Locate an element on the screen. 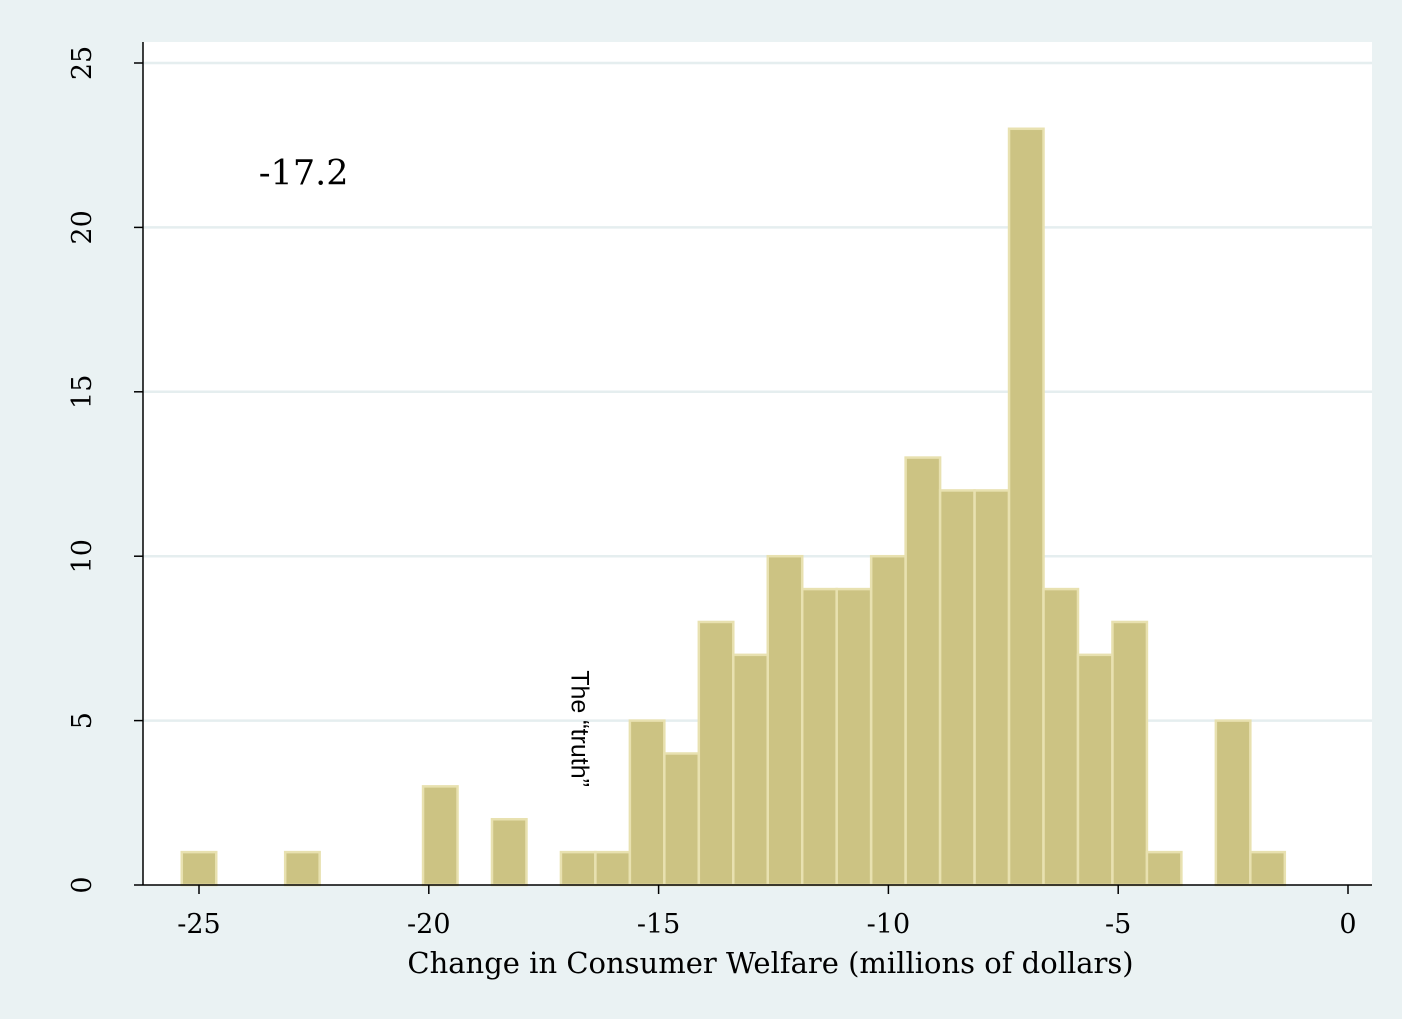 This screenshot has height=1019, width=1402. x-tick-label: 0 is located at coordinates (1347, 924).